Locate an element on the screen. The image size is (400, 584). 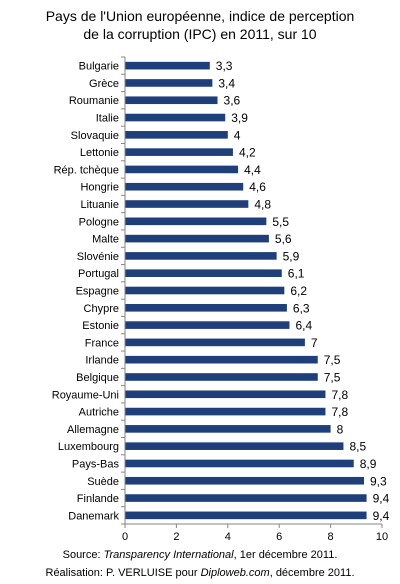
category-label-finlande: Finlande is located at coordinates (98, 499).